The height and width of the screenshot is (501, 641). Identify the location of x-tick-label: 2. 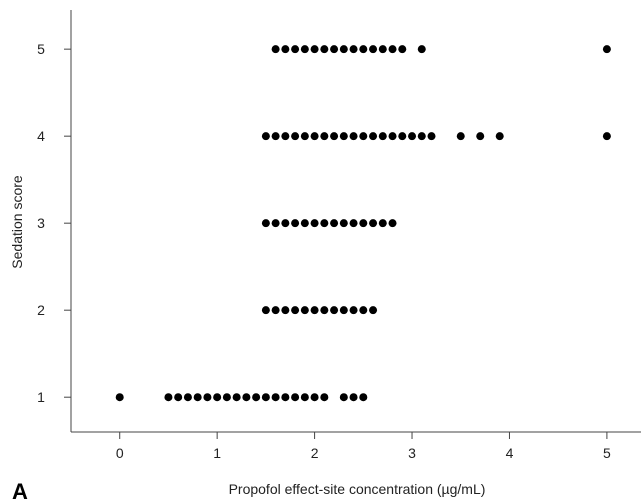
(315, 453).